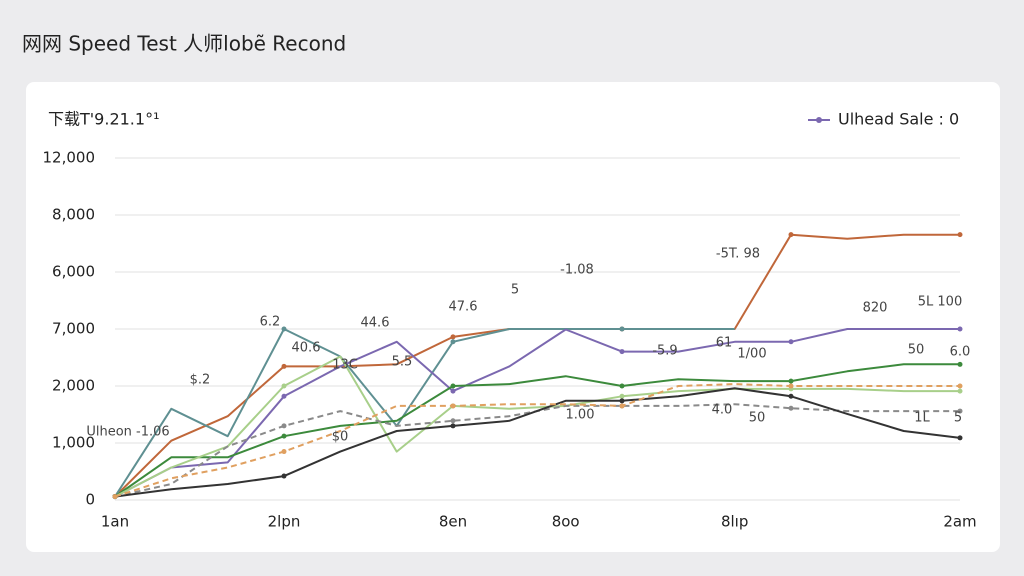  Describe the element at coordinates (960, 352) in the screenshot. I see `annotation: 6.0` at that location.